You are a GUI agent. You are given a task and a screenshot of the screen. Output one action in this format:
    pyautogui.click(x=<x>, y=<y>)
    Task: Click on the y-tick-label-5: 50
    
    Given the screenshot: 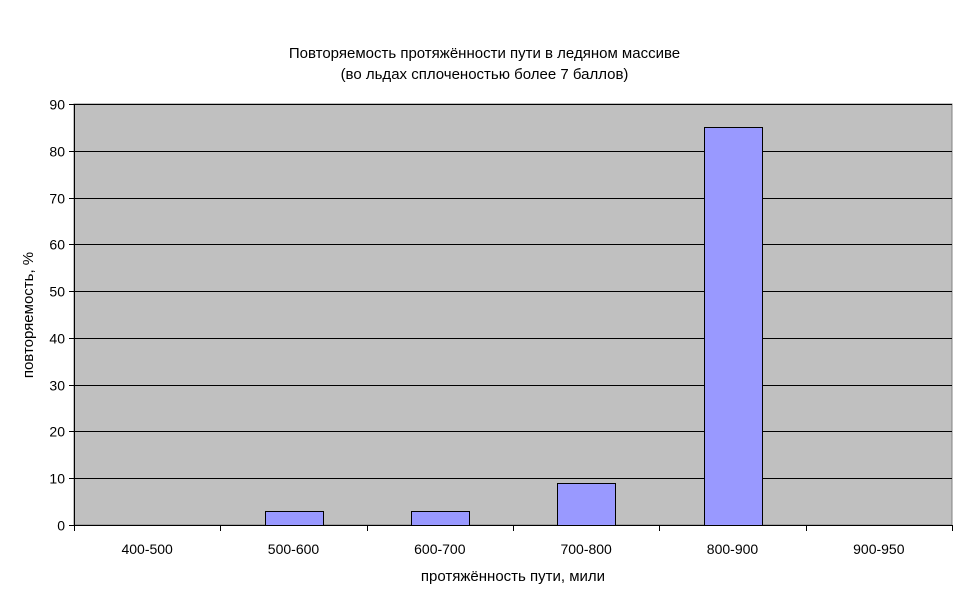 What is the action you would take?
    pyautogui.click(x=57, y=292)
    